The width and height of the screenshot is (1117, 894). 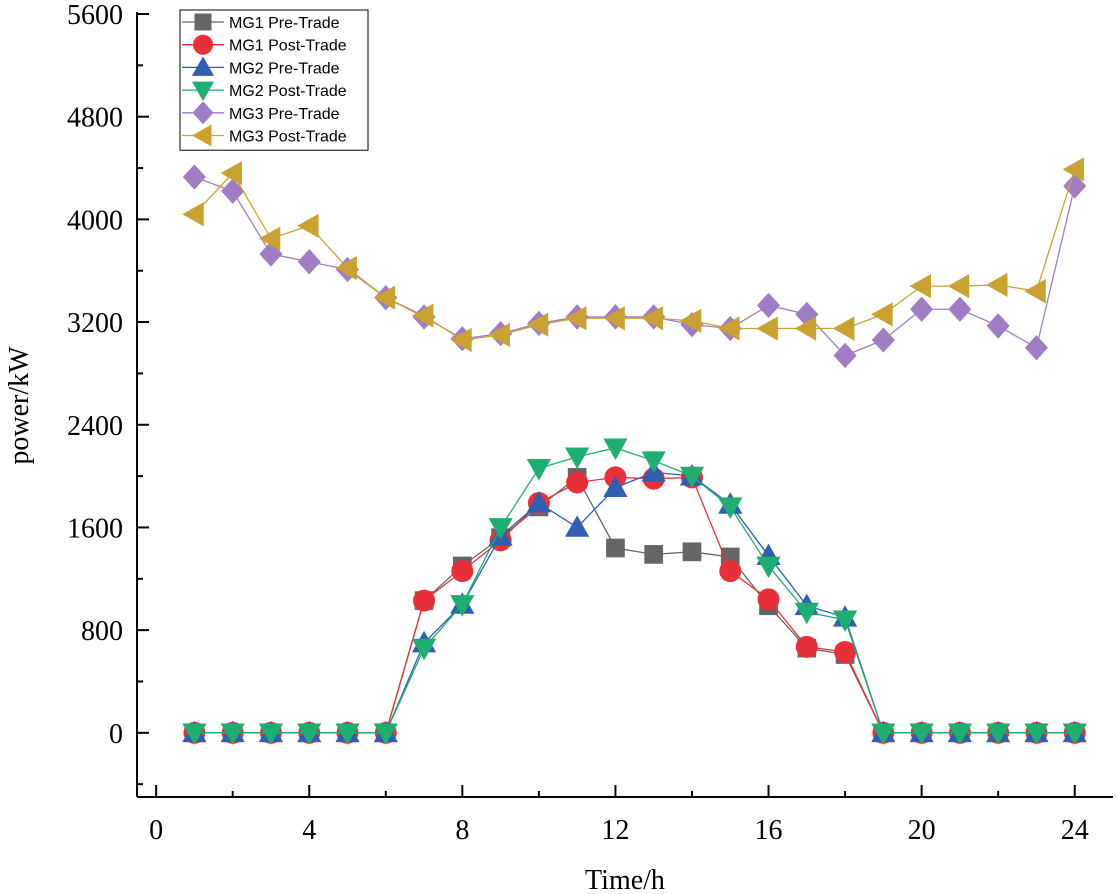 I want to click on y-tick-label: 1600, so click(x=95, y=528).